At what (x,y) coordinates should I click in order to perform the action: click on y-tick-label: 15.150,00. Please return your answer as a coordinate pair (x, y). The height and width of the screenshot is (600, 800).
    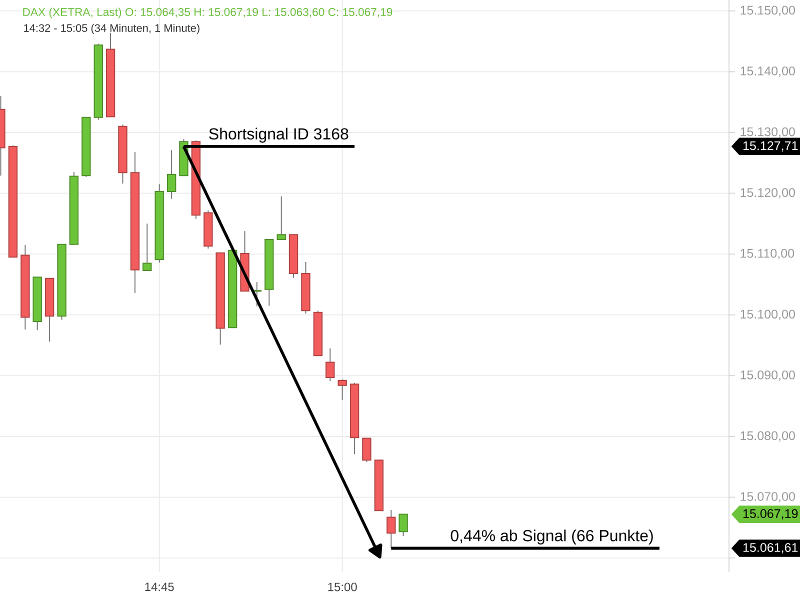
    Looking at the image, I should click on (767, 11).